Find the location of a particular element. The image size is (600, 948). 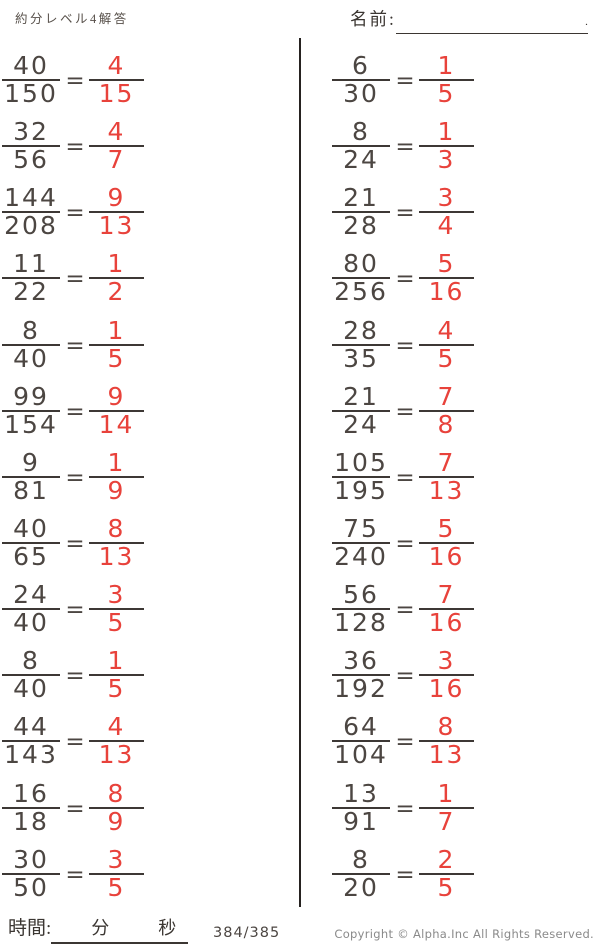

answer-numerator: 5 is located at coordinates (446, 530).